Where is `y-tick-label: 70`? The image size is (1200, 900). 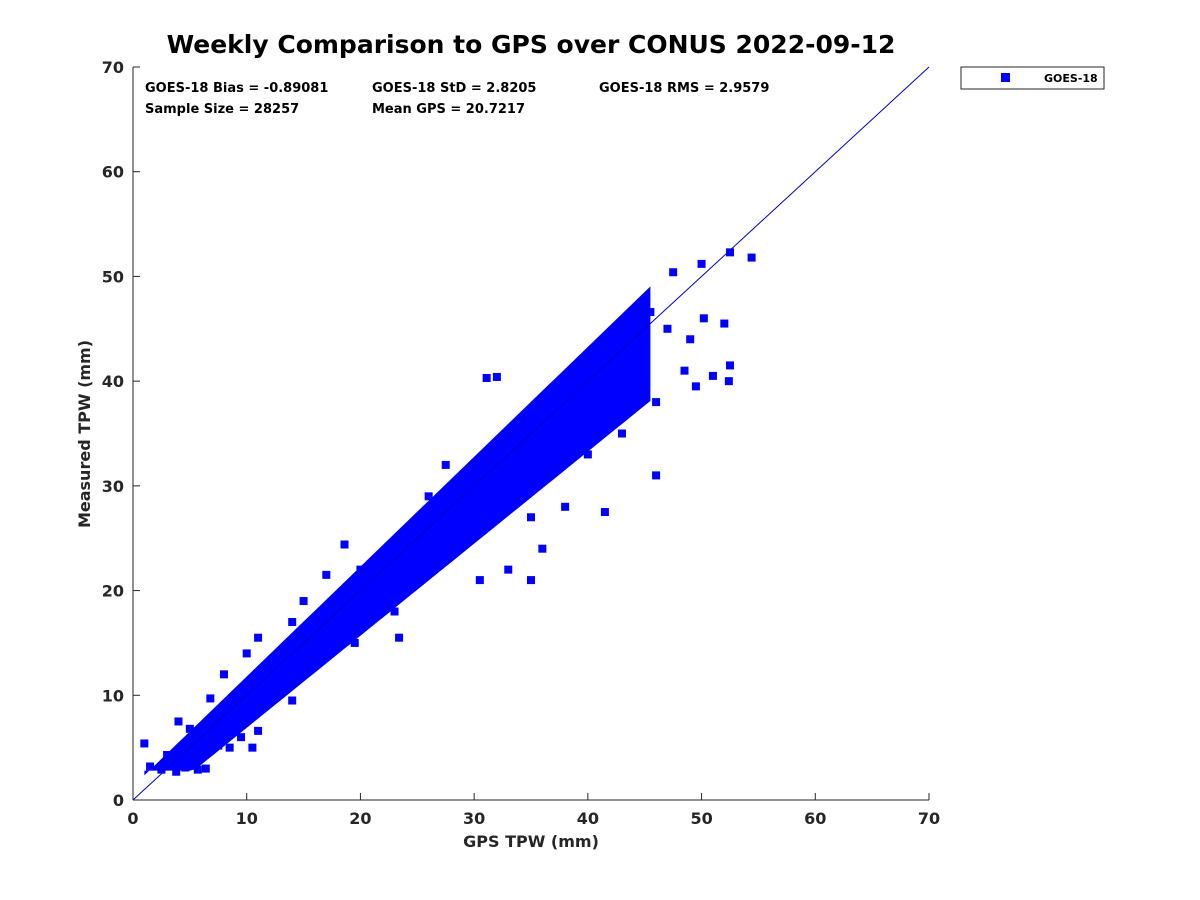
y-tick-label: 70 is located at coordinates (113, 67).